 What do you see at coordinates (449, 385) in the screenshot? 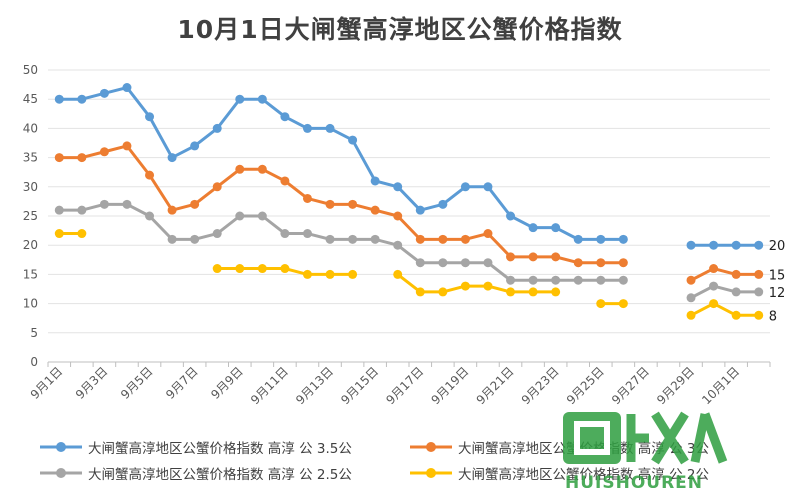
I see `x-tick-label: 9月19日` at bounding box center [449, 385].